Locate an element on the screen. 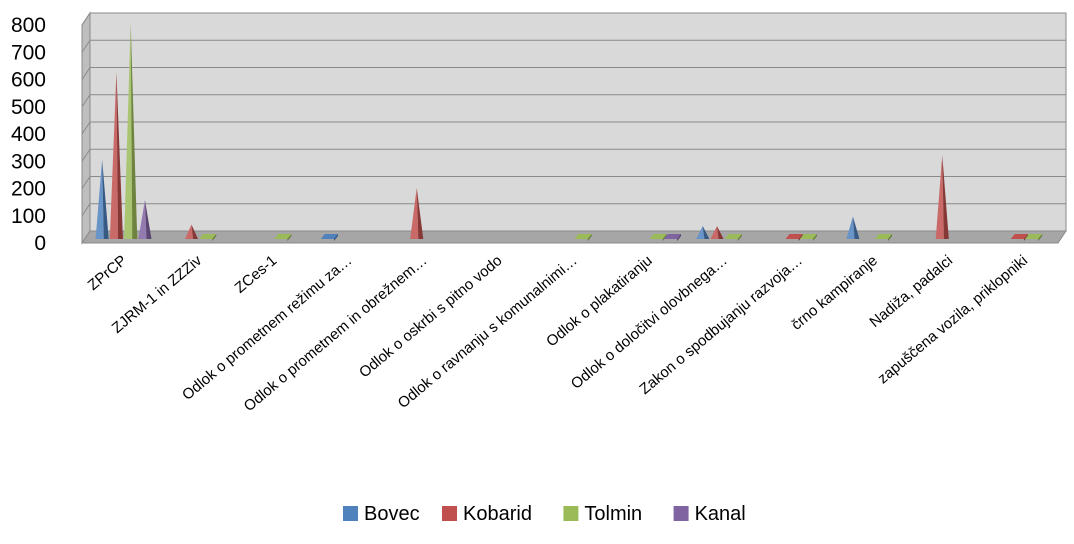 This screenshot has height=544, width=1074. y-tick-label: 0 is located at coordinates (40, 243).